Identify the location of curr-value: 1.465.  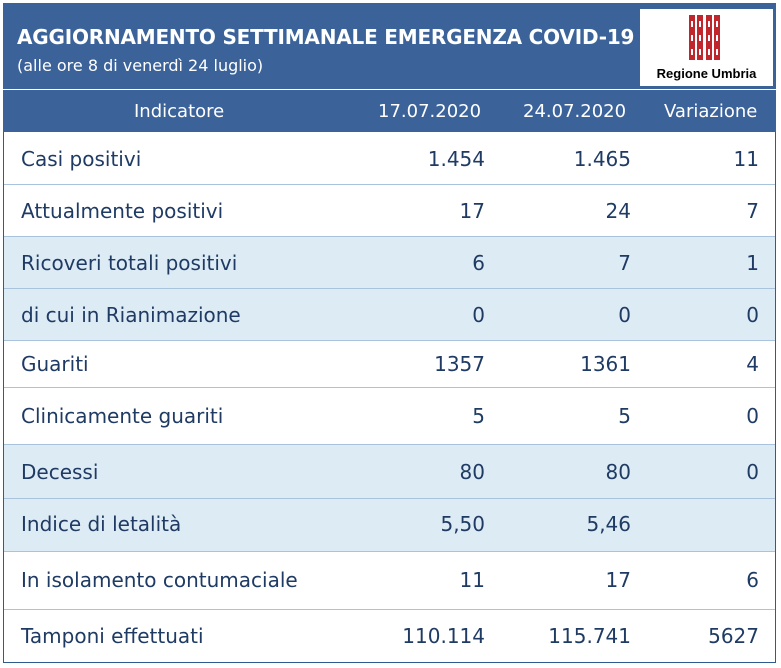
(602, 159).